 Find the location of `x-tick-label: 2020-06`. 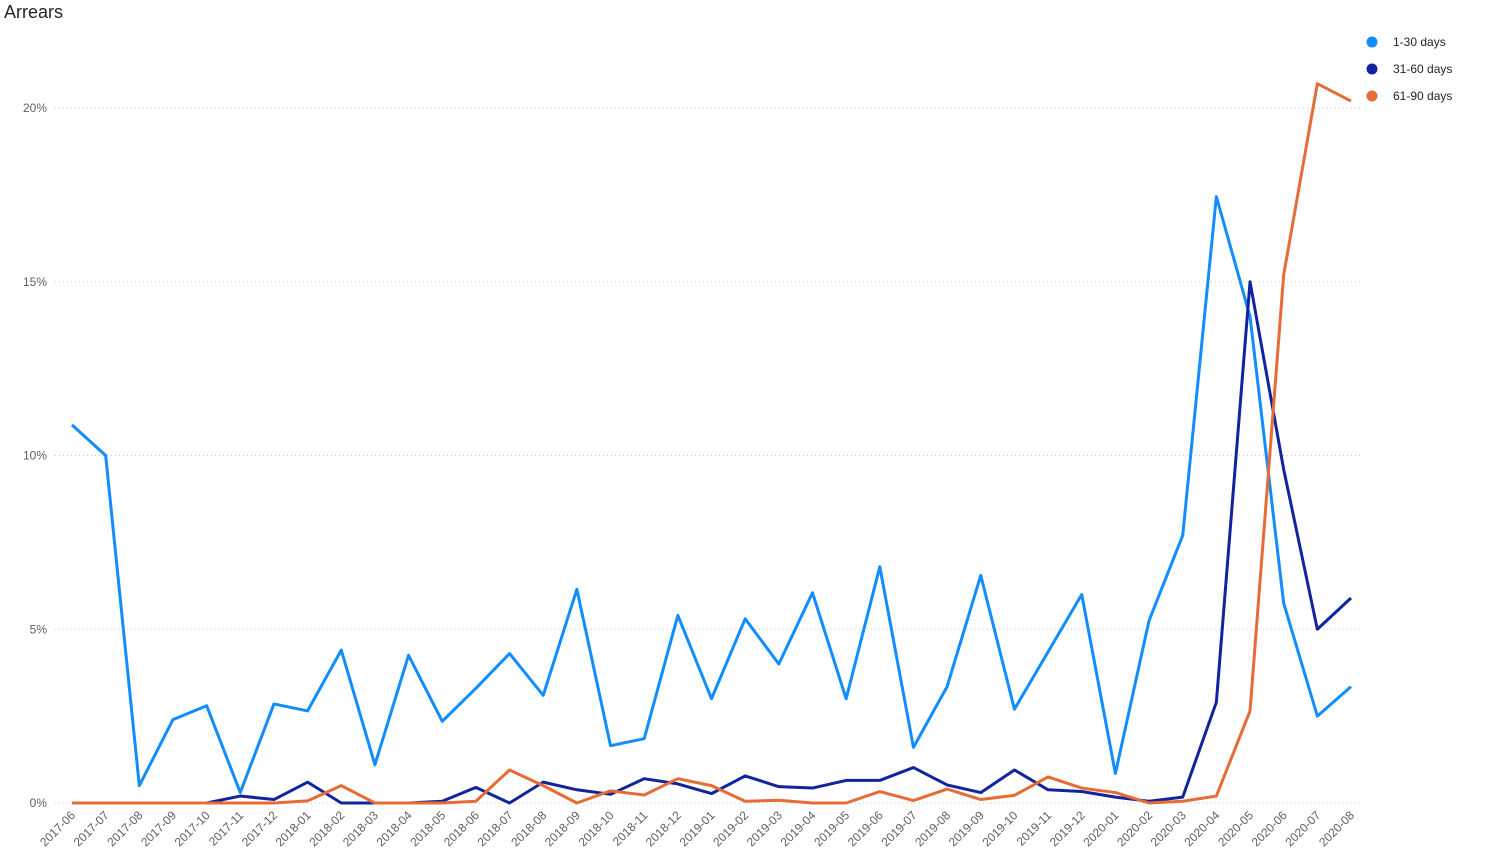

x-tick-label: 2020-06 is located at coordinates (1269, 828).